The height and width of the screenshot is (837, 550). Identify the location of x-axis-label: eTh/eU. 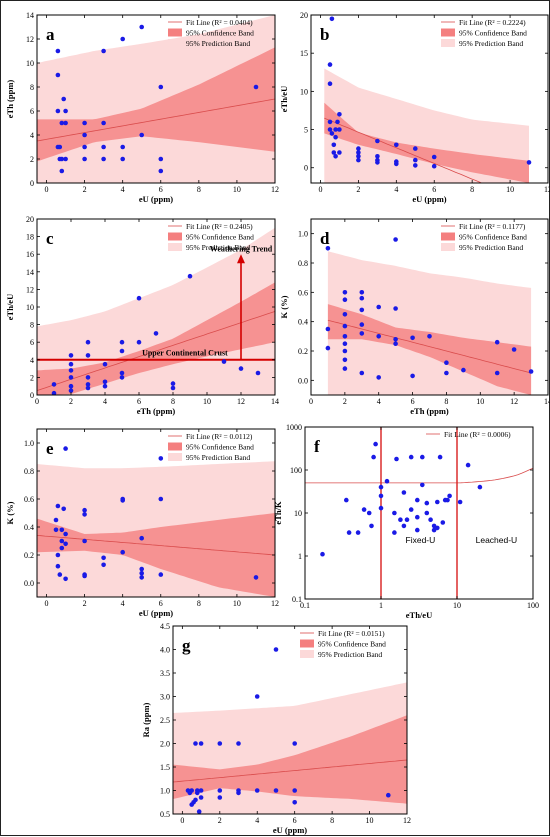
(419, 615).